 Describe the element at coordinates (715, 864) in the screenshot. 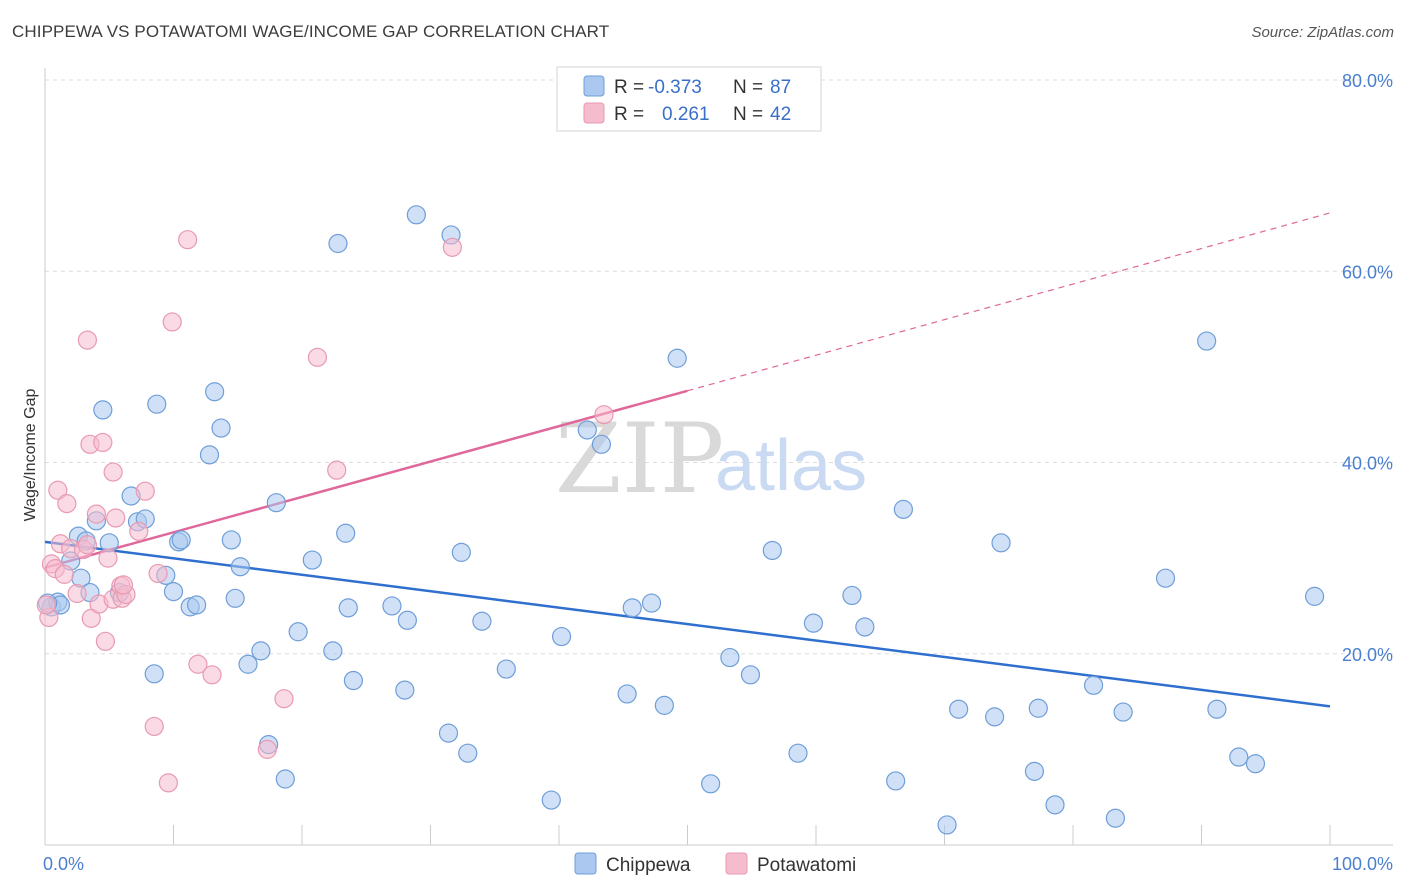

I see `series-legend: Chippewa Potawatomi` at that location.